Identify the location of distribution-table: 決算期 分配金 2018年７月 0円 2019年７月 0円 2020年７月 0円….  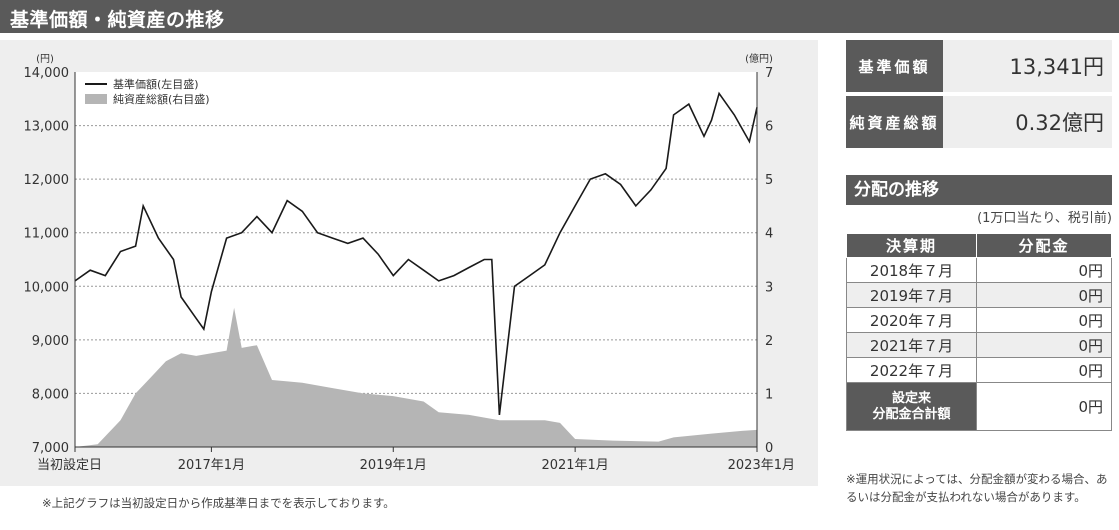
(979, 332).